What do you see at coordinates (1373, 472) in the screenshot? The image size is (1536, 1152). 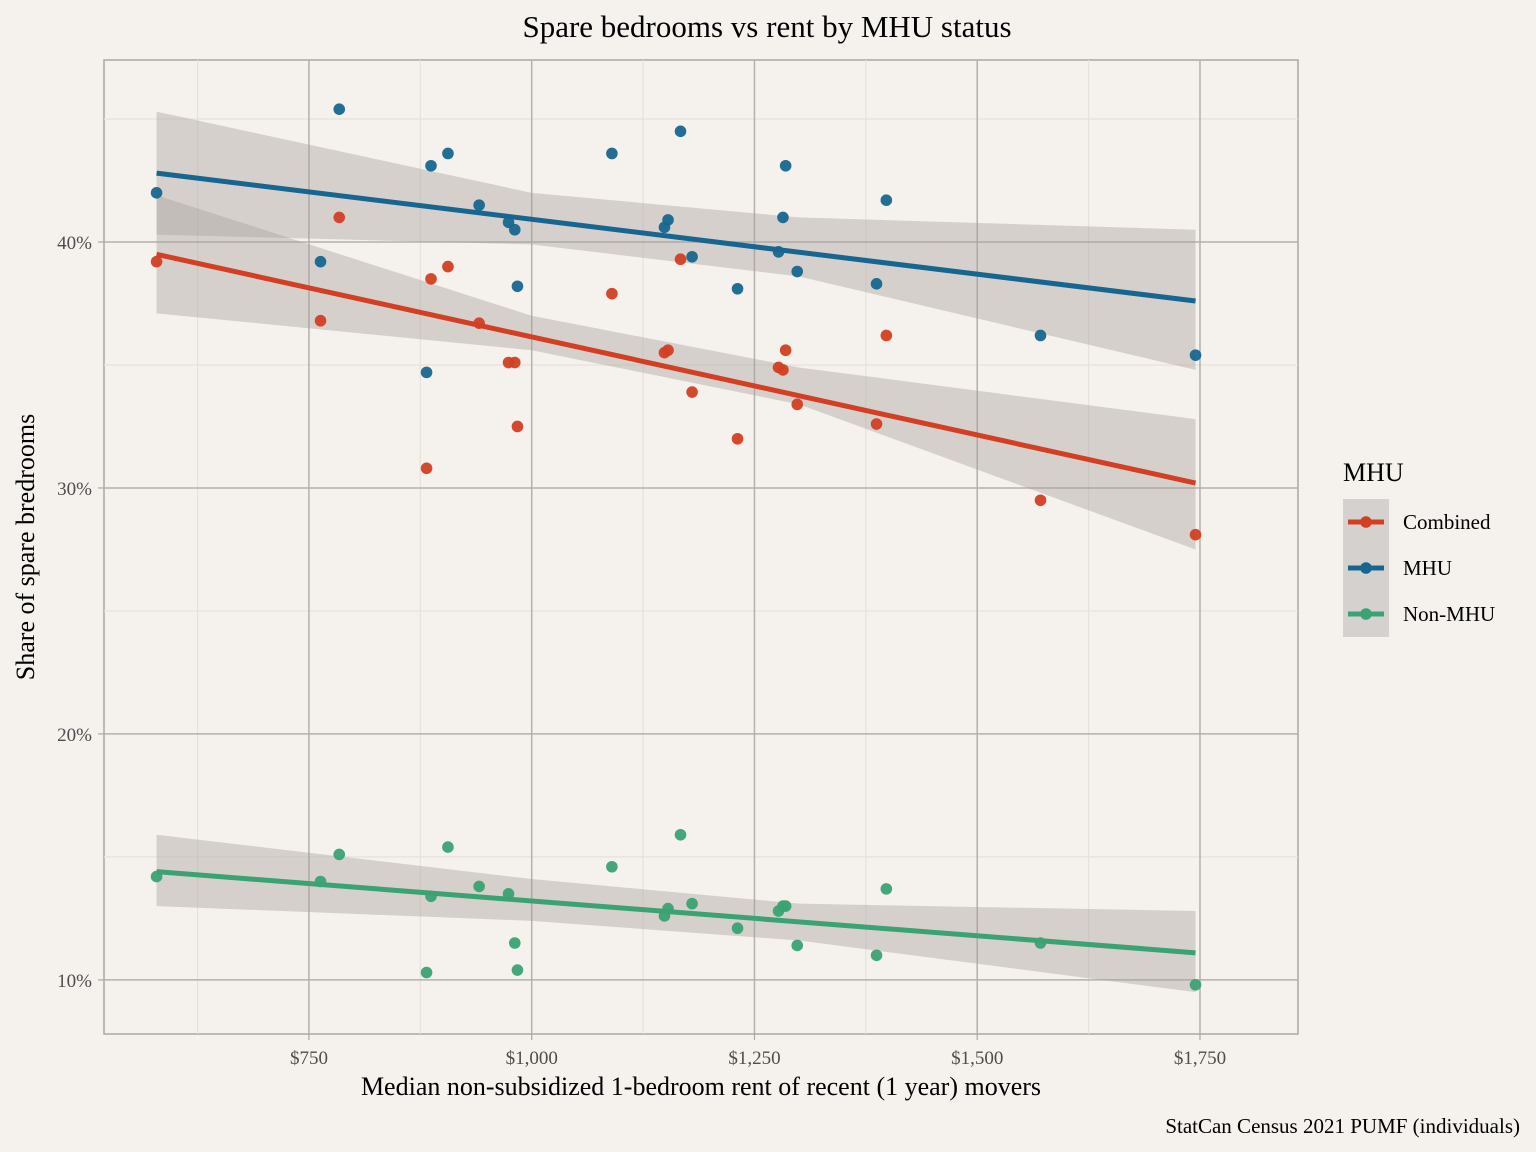 I see `legend-title: MHU` at bounding box center [1373, 472].